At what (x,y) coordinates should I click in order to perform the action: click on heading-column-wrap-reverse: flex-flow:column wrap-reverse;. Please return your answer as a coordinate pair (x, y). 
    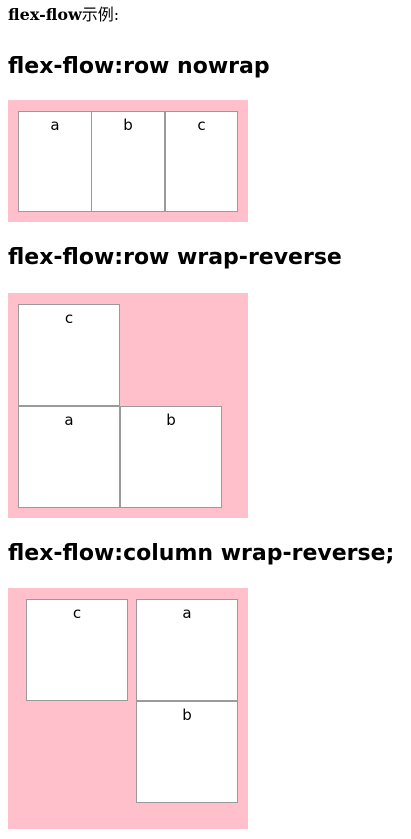
    Looking at the image, I should click on (201, 553).